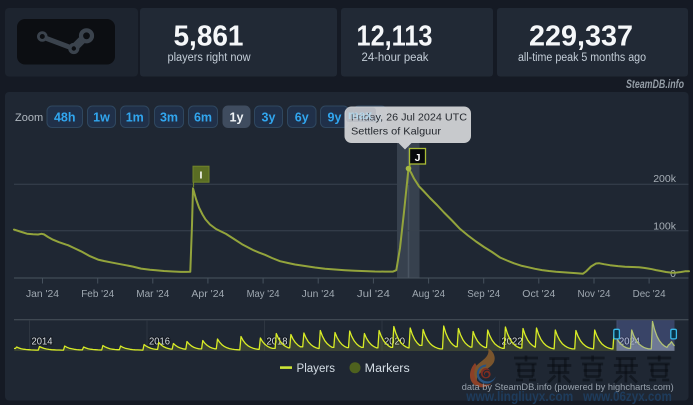 Image resolution: width=693 pixels, height=405 pixels. What do you see at coordinates (29, 118) in the screenshot?
I see `svg-text: Zoom` at bounding box center [29, 118].